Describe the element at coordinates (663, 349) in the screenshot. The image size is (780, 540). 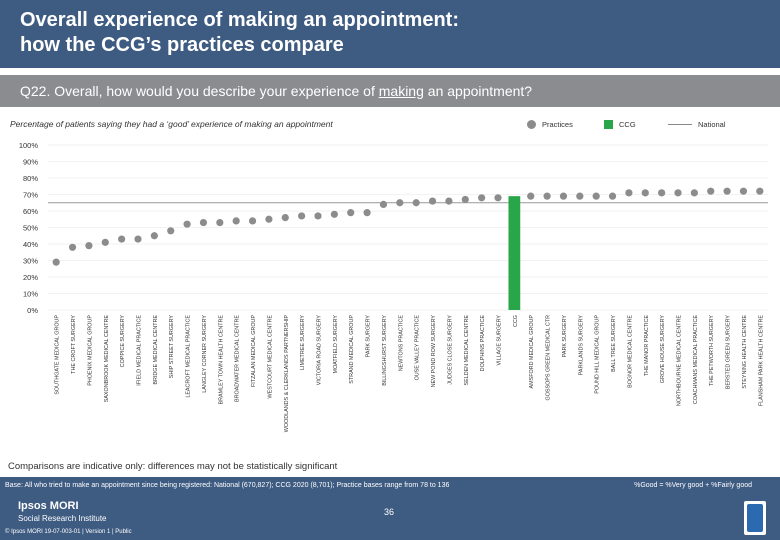
I see `x-category-label: GROVE HOUSE SURGERY` at that location.